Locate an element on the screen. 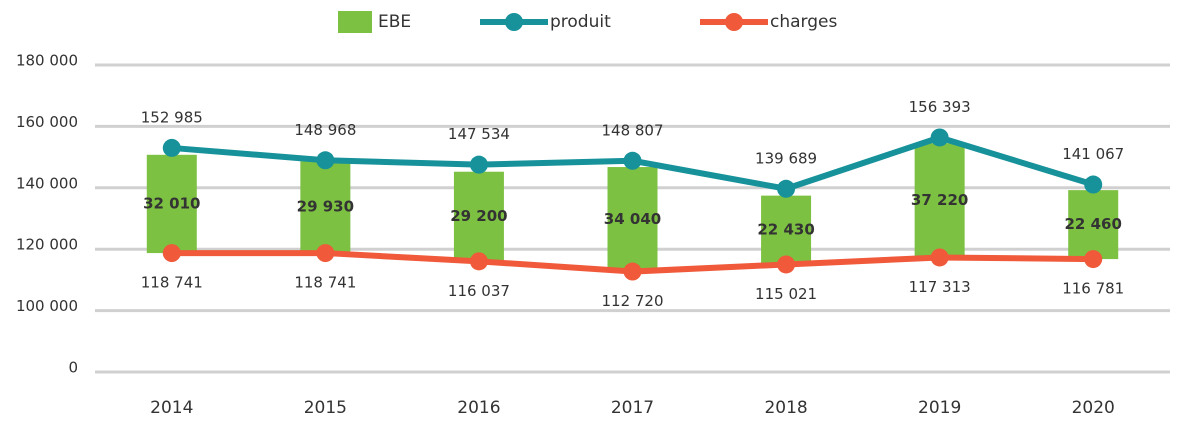  bar-value-label: 29 930 is located at coordinates (325, 207).